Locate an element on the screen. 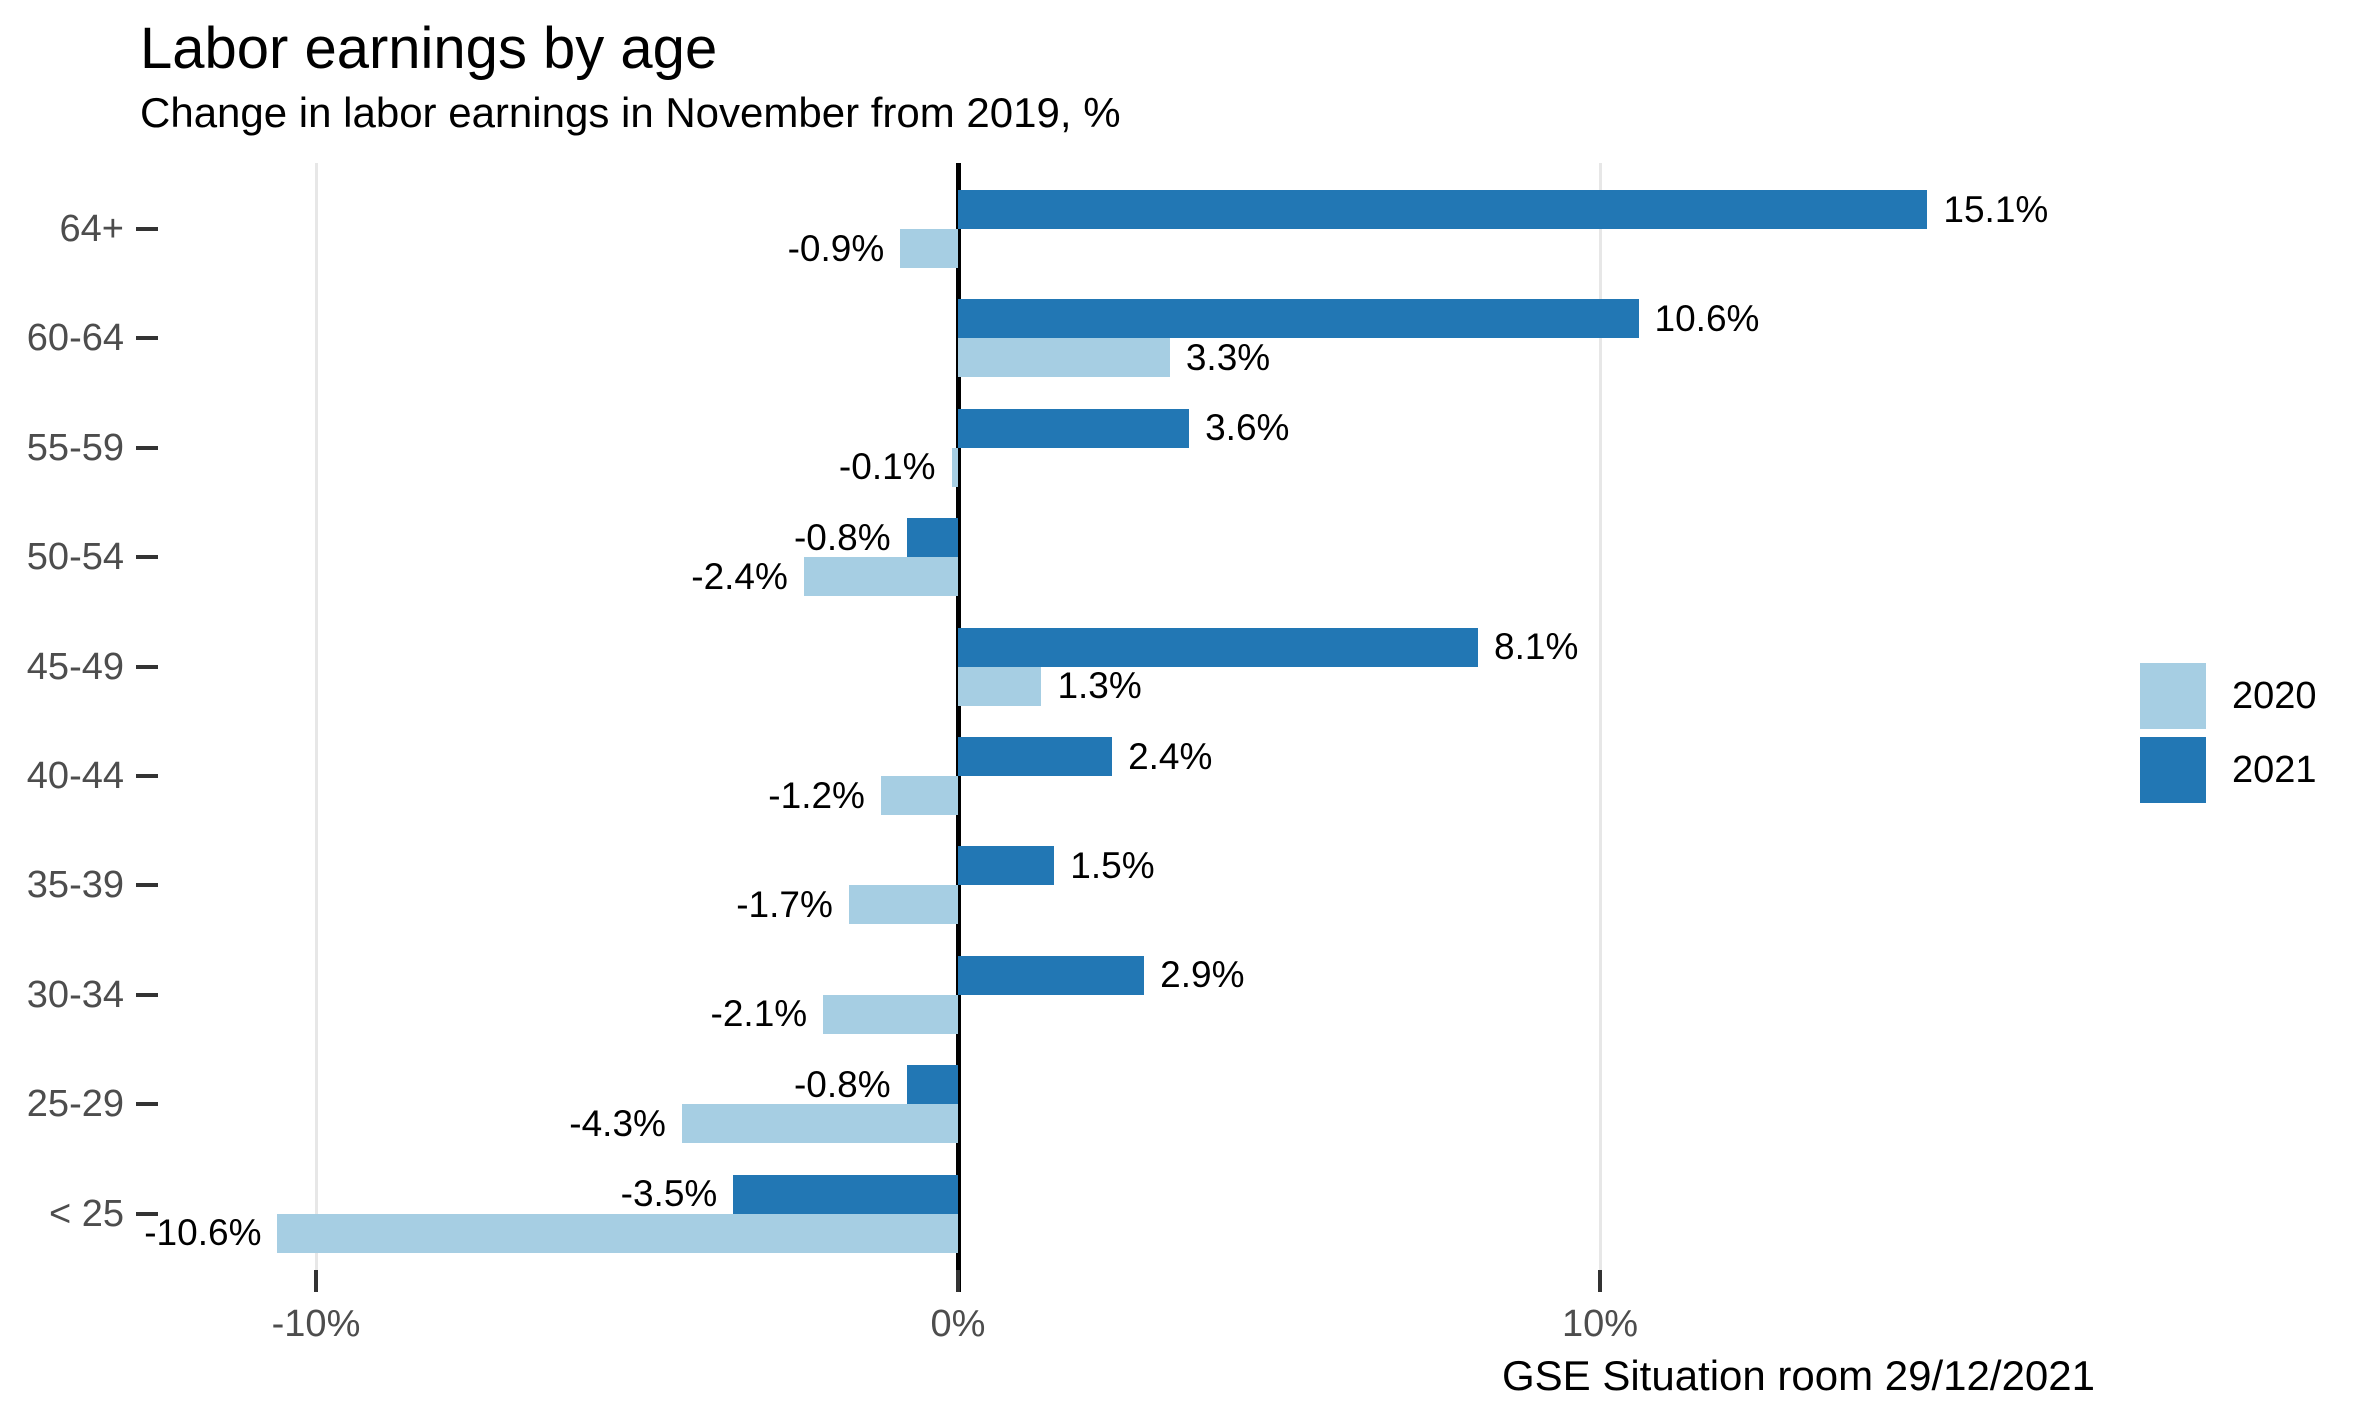 This screenshot has width=2362, height=1417. y-tick-label: 60-64 is located at coordinates (75, 338).